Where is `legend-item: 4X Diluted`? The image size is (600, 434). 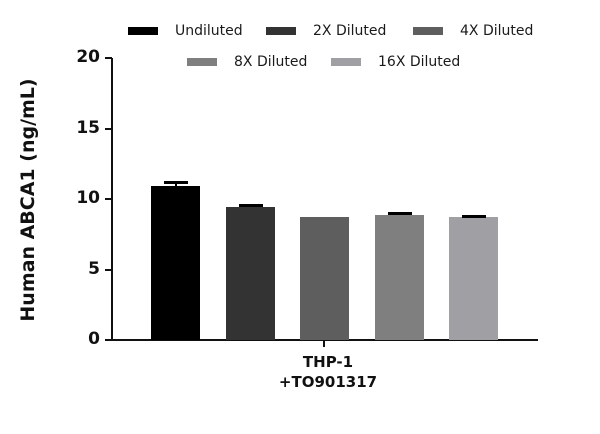
legend-item: 4X Diluted is located at coordinates (473, 31).